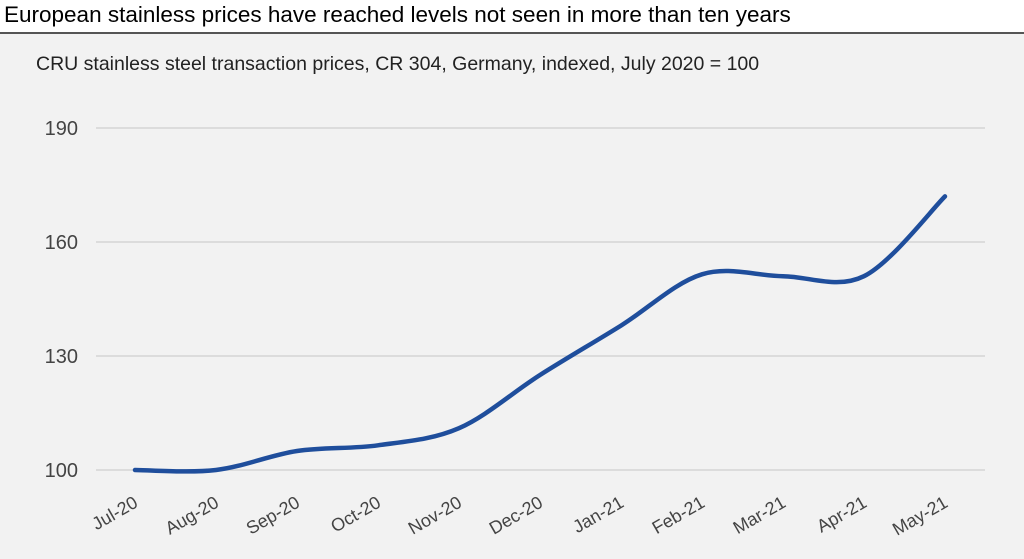 The image size is (1024, 559). What do you see at coordinates (61, 243) in the screenshot?
I see `y-tick-label: 160` at bounding box center [61, 243].